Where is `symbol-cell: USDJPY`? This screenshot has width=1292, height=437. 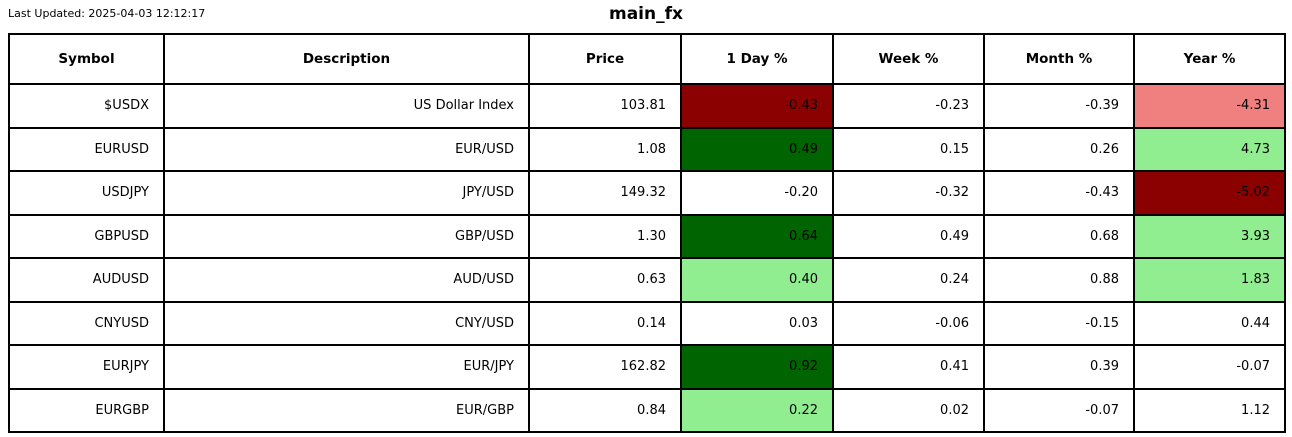 symbol-cell: USDJPY is located at coordinates (86, 193).